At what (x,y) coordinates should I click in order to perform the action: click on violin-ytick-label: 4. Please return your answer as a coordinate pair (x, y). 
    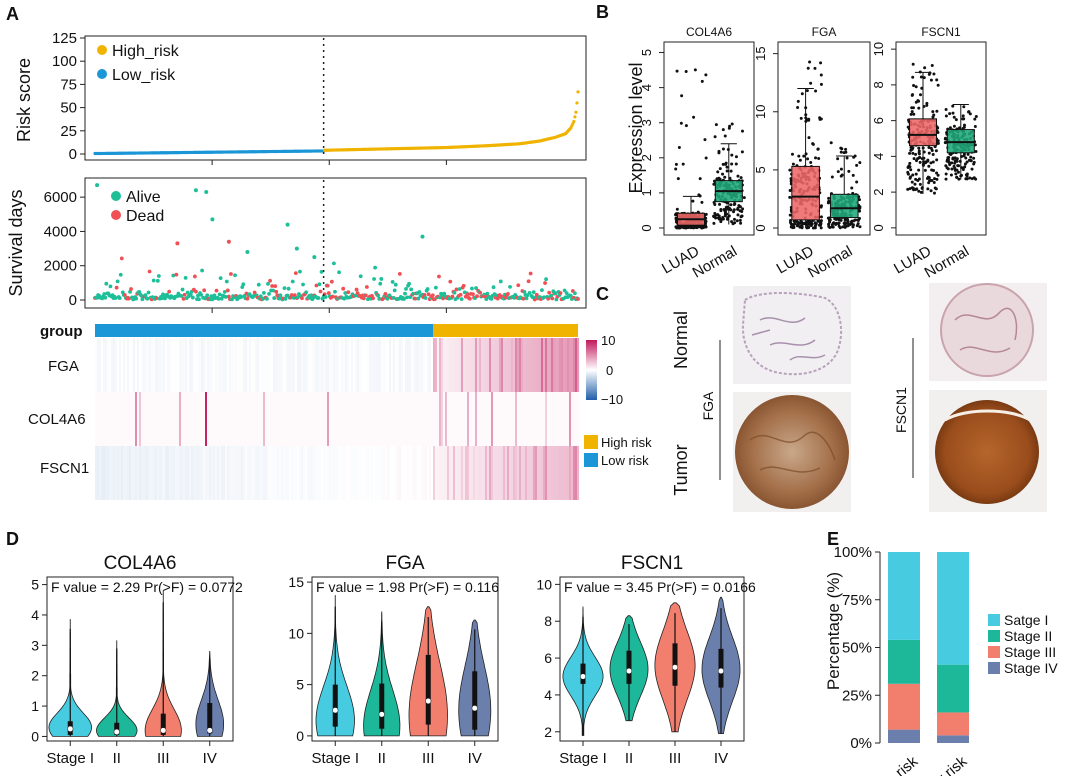
    Looking at the image, I should click on (35, 615).